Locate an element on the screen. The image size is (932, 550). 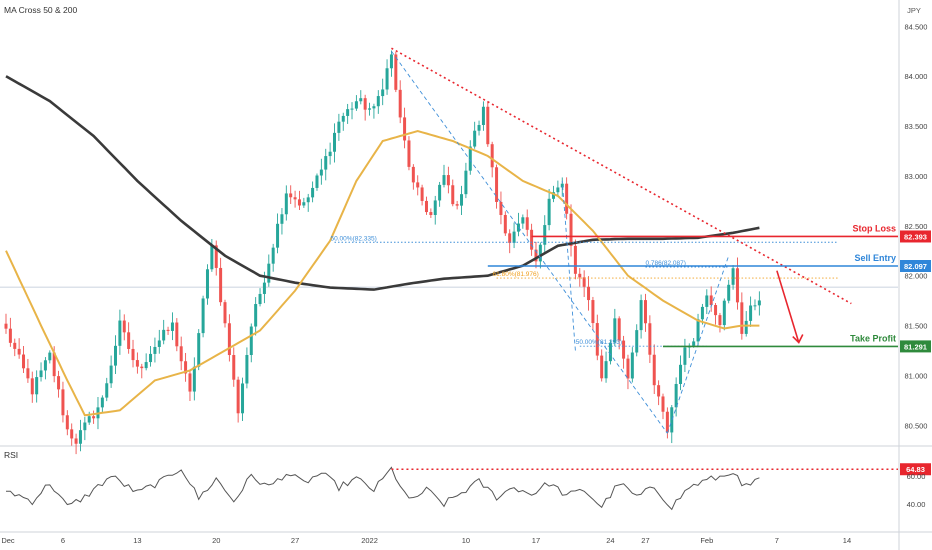
fib-level-label: 0.786(82.087) is located at coordinates (665, 263).